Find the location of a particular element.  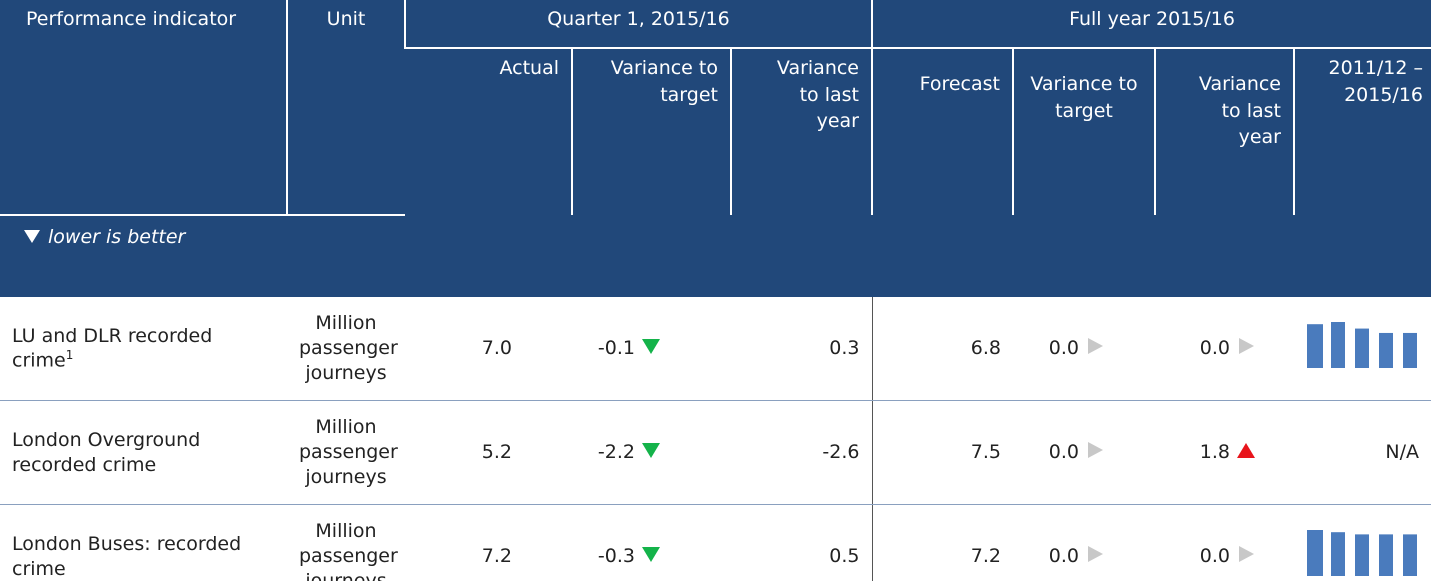

value-cell: 5.2 is located at coordinates (488, 452).